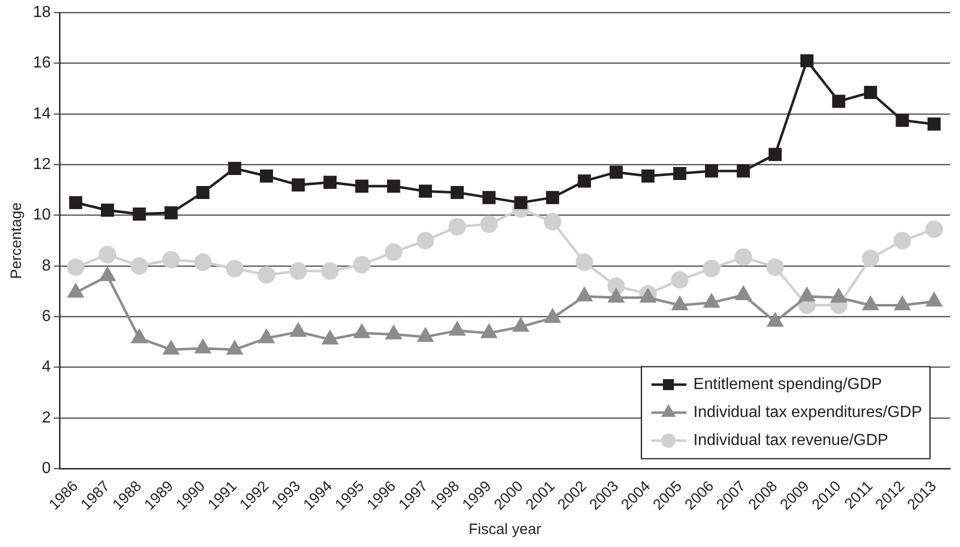  Describe the element at coordinates (42, 215) in the screenshot. I see `y-tick-label: 10` at that location.